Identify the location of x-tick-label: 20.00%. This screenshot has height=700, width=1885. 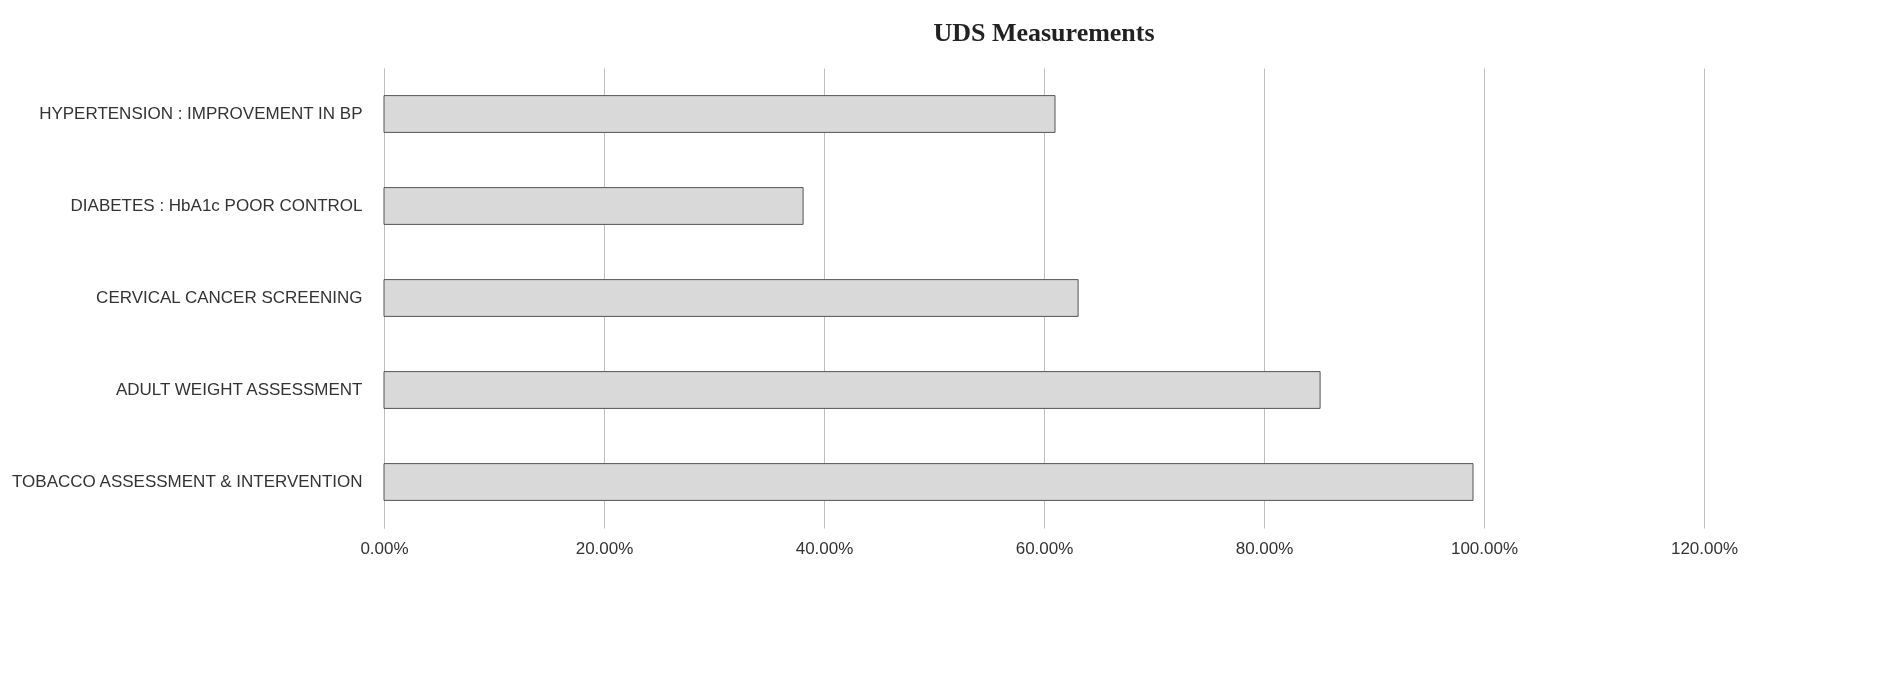
(604, 548).